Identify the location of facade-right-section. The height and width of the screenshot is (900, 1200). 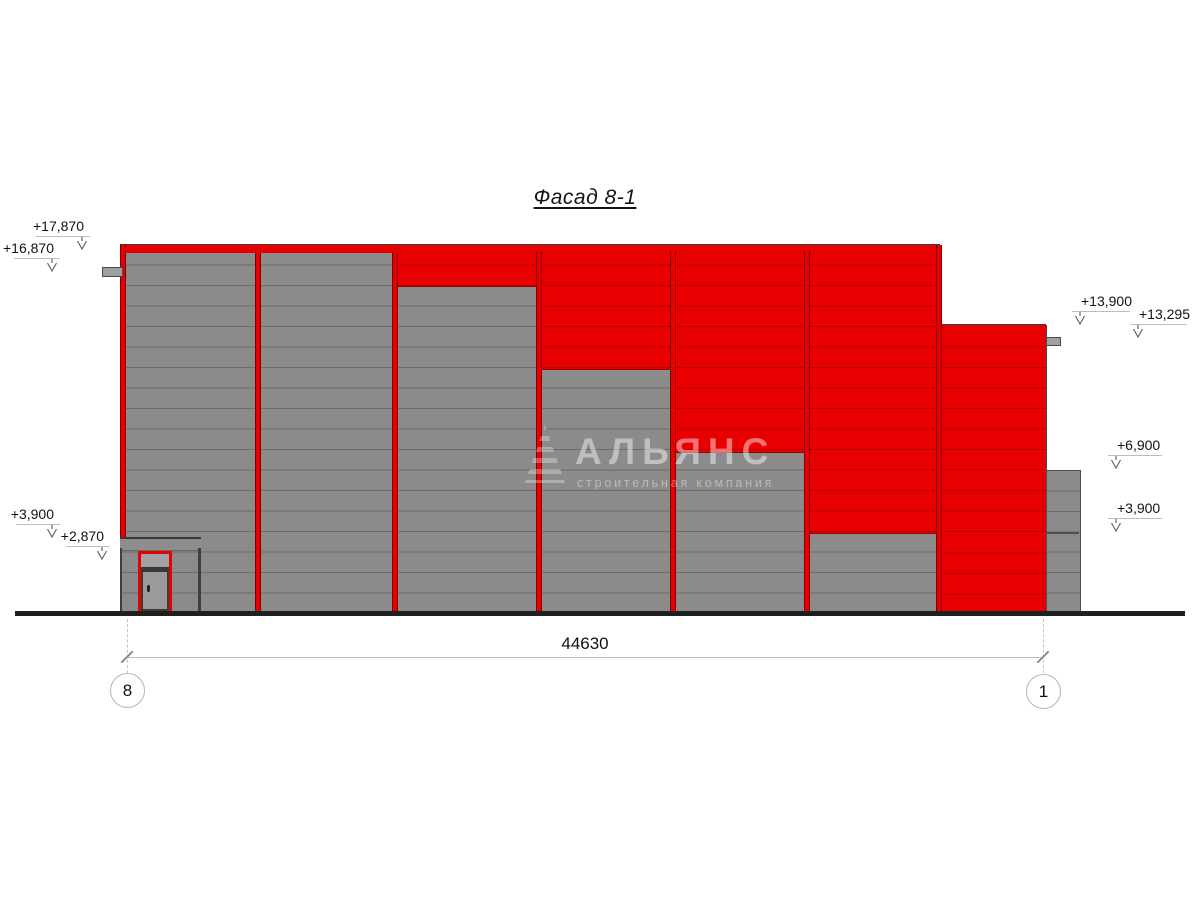
(993, 469).